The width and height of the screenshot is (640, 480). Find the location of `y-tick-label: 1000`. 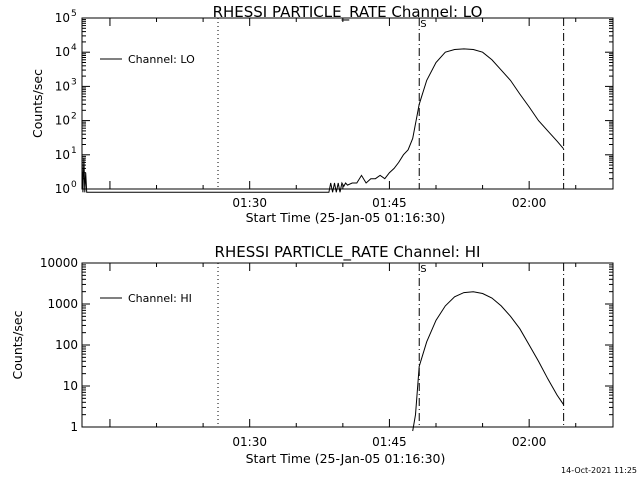

y-tick-label: 1000 is located at coordinates (62, 304).